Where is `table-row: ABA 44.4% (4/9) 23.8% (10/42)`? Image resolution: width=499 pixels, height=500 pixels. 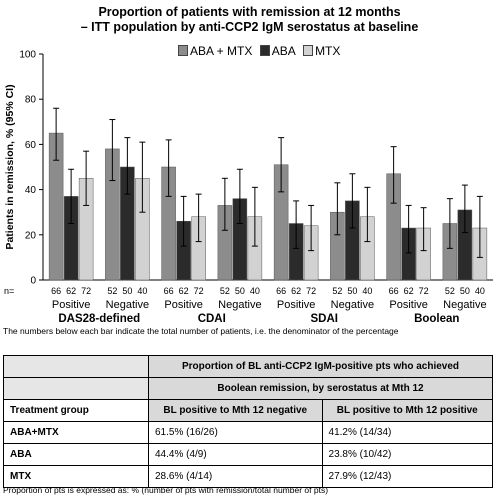
table-row: ABA 44.4% (4/9) 23.8% (10/42) is located at coordinates (248, 454).